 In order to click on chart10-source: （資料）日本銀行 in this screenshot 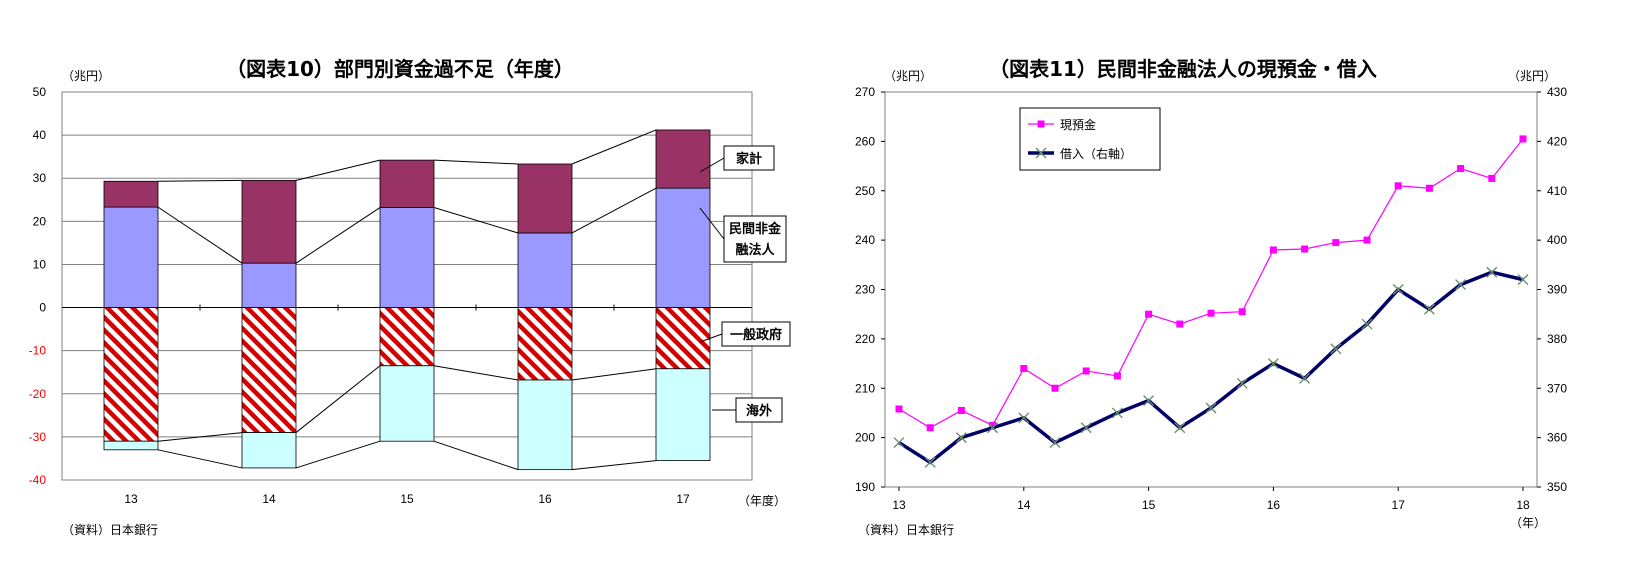, I will do `click(110, 530)`.